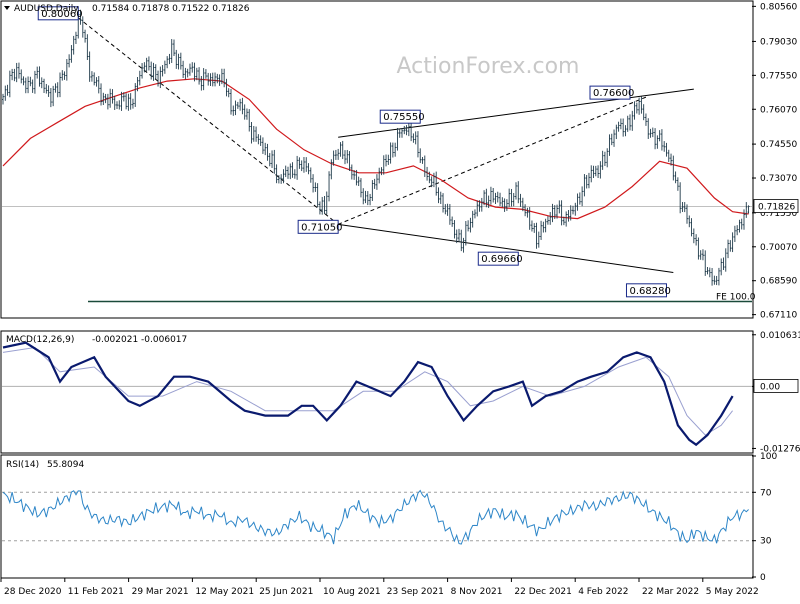 The image size is (800, 604). Describe the element at coordinates (501, 259) in the screenshot. I see `price-annotation-label: 0.69660` at that location.